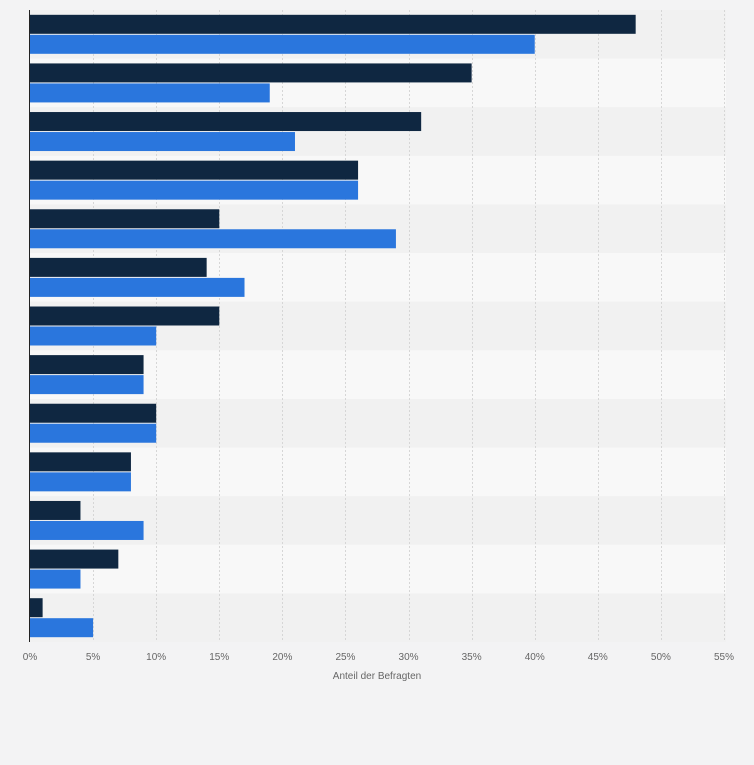 The image size is (754, 765). What do you see at coordinates (409, 657) in the screenshot?
I see `x-tick-label: 30%` at bounding box center [409, 657].